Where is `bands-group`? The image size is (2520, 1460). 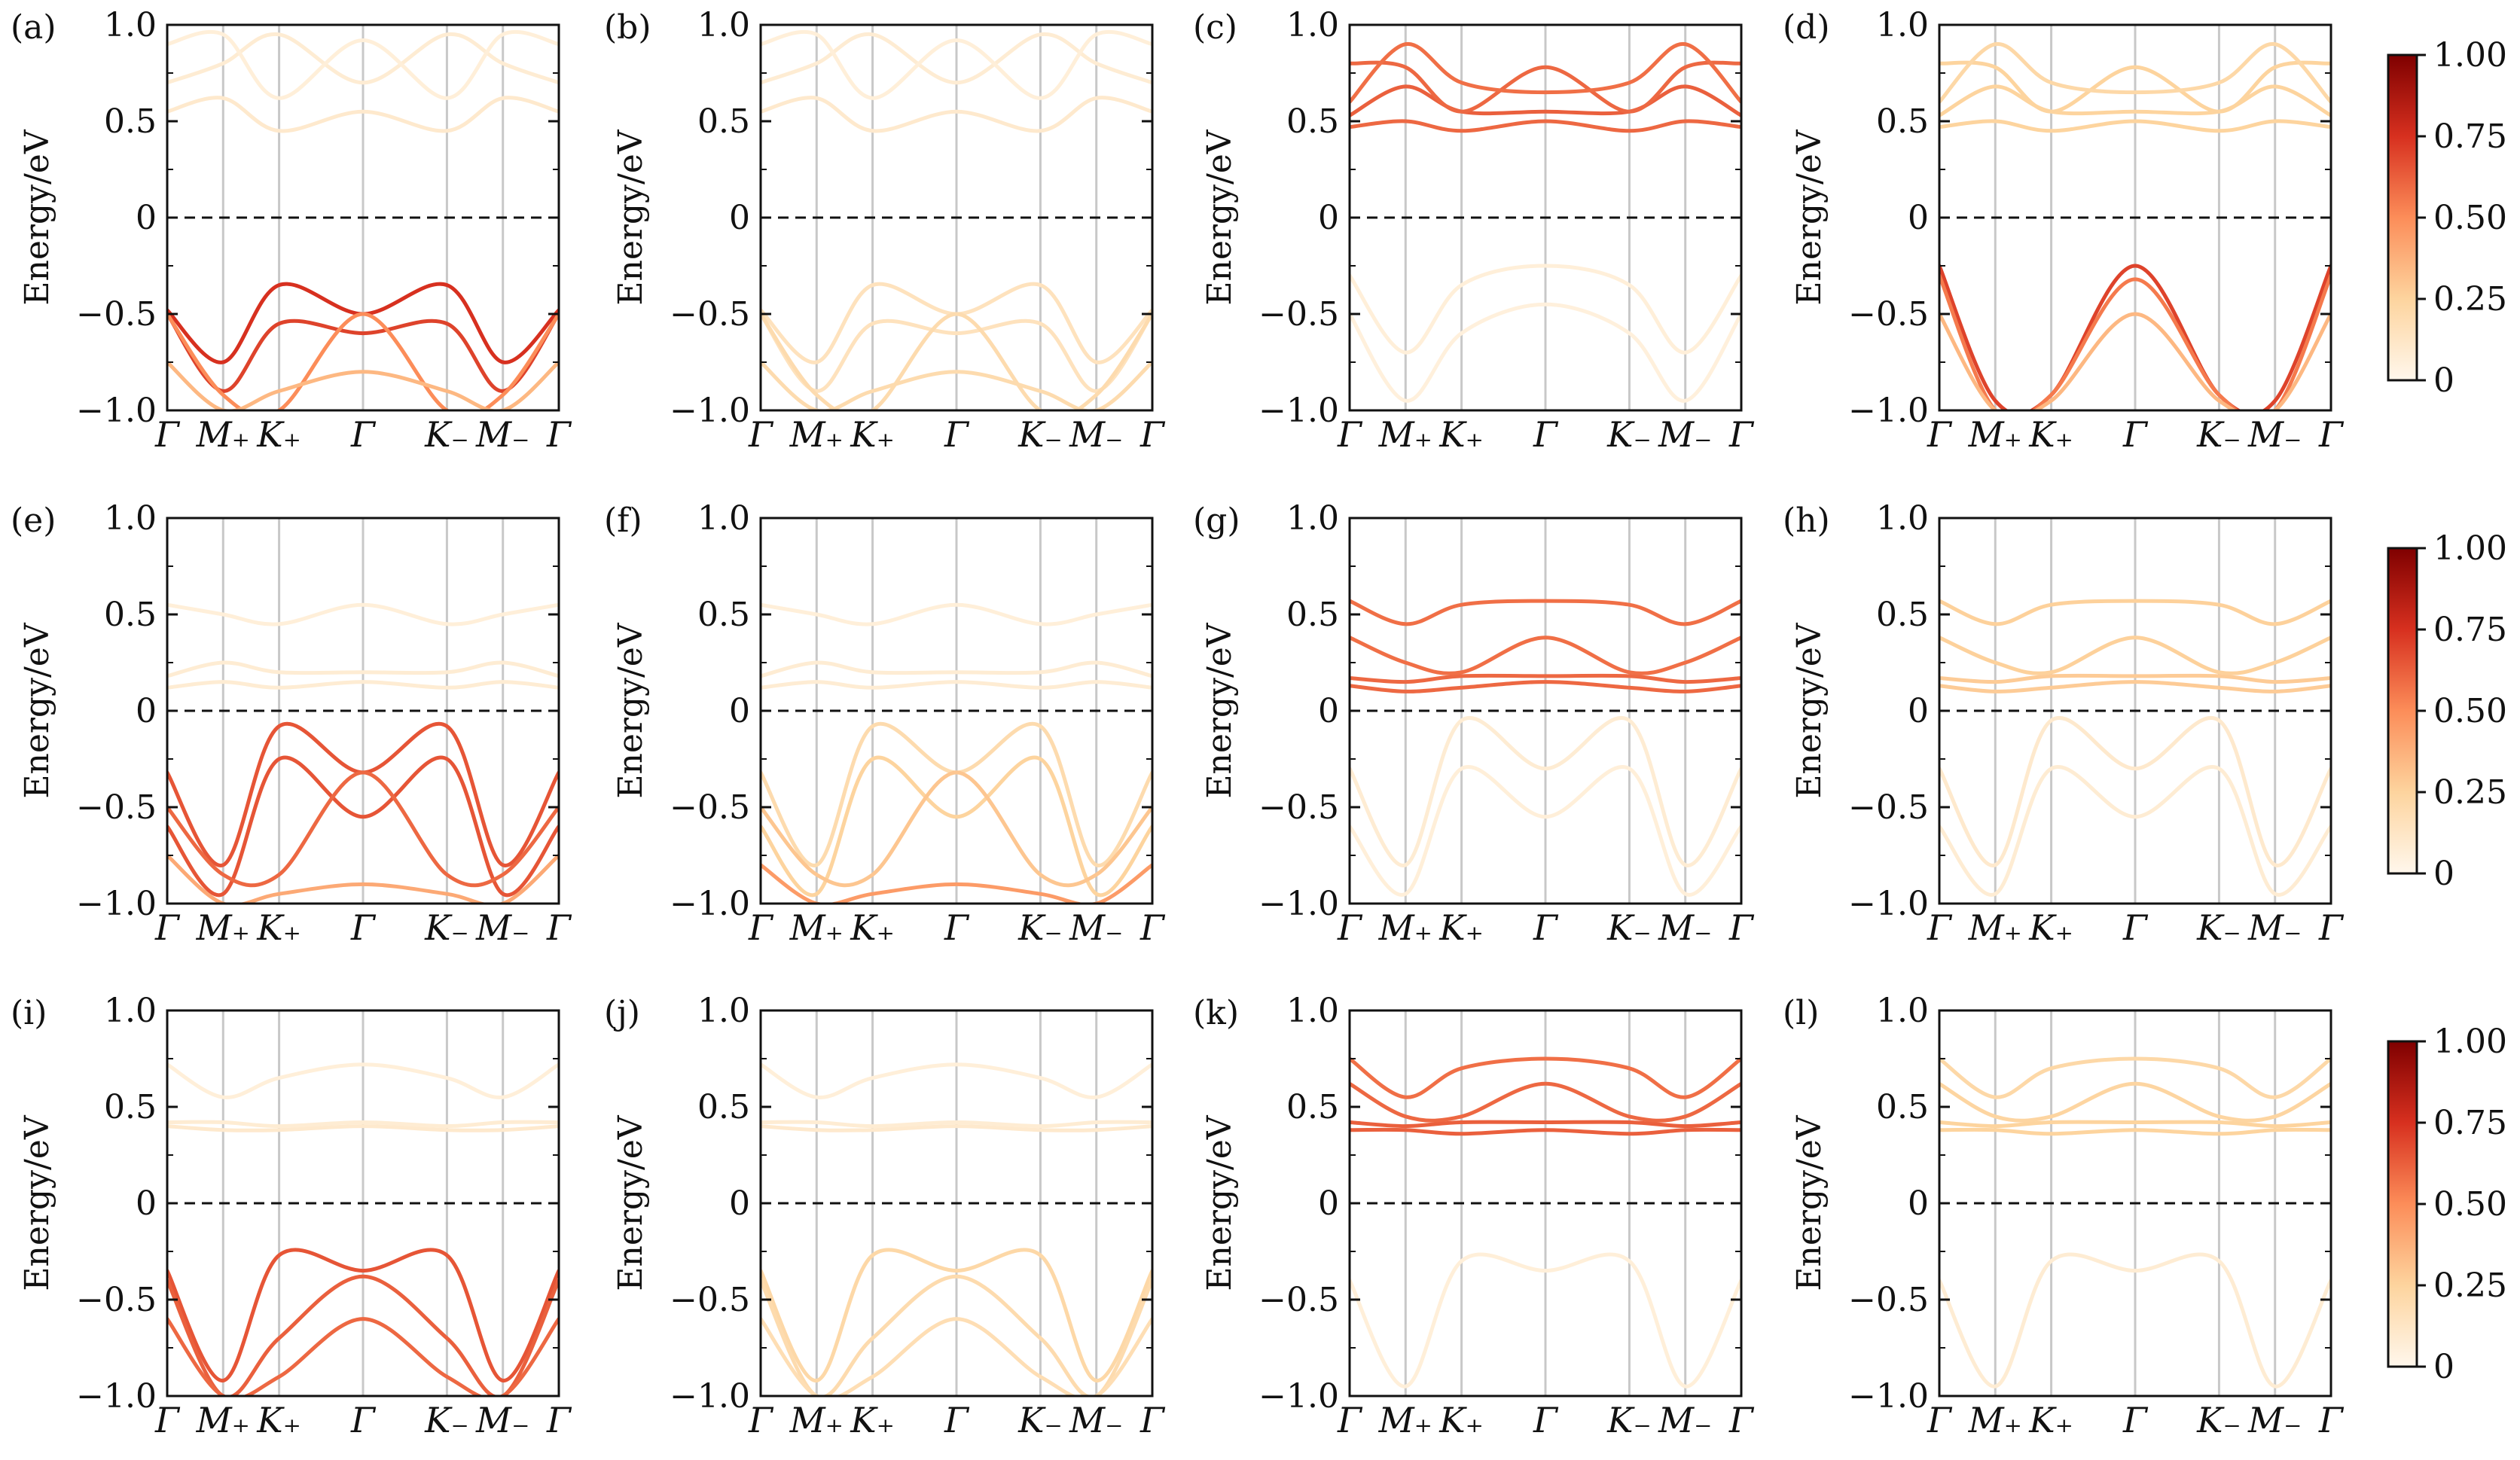 bands-group is located at coordinates (2135, 1222).